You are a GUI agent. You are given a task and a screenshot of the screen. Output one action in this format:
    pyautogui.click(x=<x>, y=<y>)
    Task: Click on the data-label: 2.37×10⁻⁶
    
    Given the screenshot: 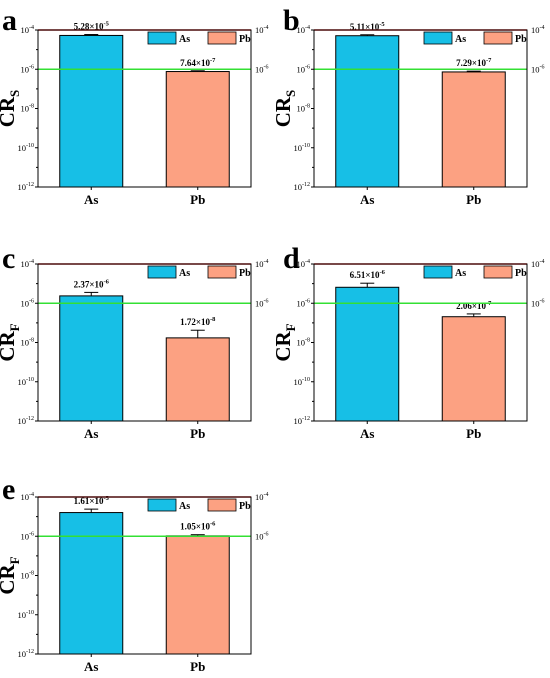 What is the action you would take?
    pyautogui.click(x=92, y=283)
    